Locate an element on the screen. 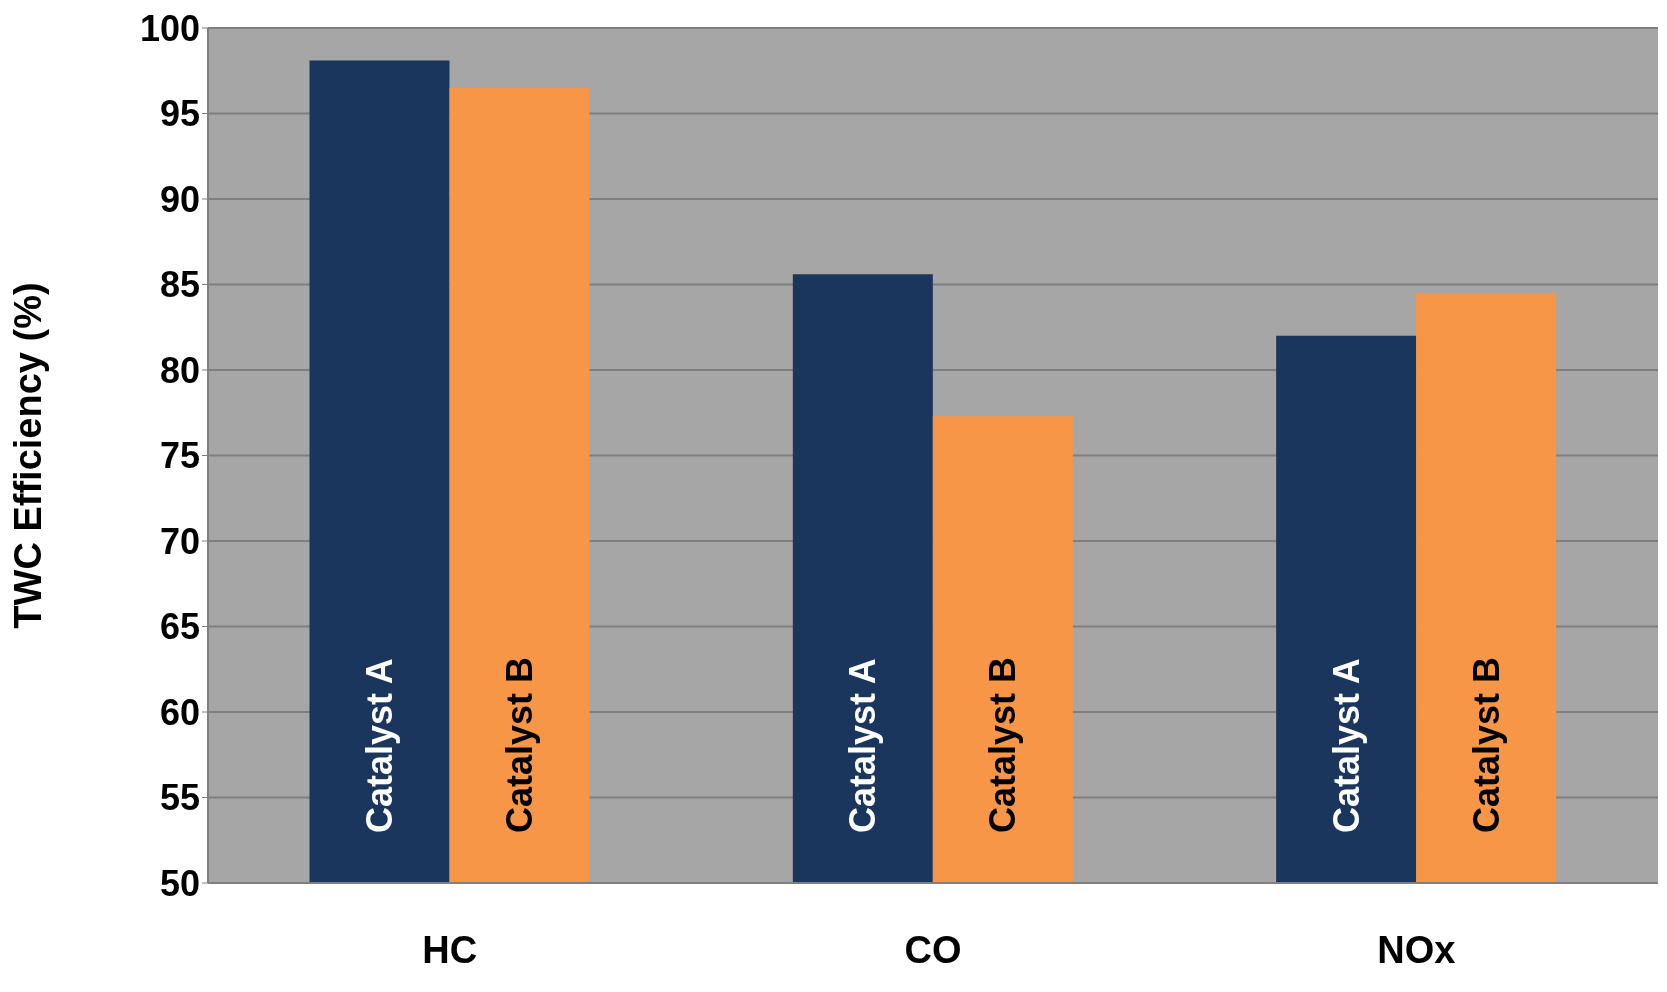 The width and height of the screenshot is (1667, 992). x-tick-label: NOx is located at coordinates (1416, 949).